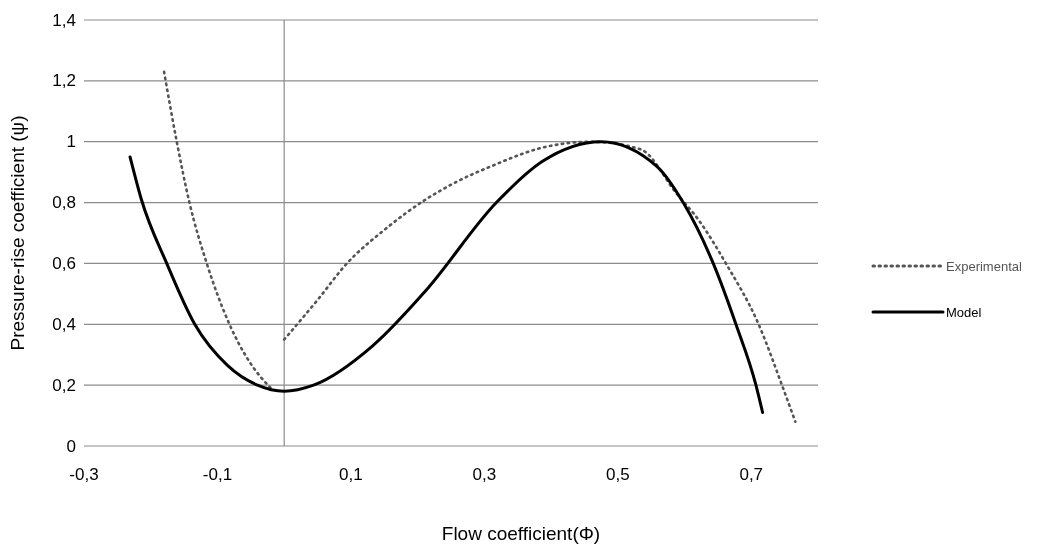 This screenshot has width=1055, height=548. I want to click on x-tick-label: -0,1, so click(217, 474).